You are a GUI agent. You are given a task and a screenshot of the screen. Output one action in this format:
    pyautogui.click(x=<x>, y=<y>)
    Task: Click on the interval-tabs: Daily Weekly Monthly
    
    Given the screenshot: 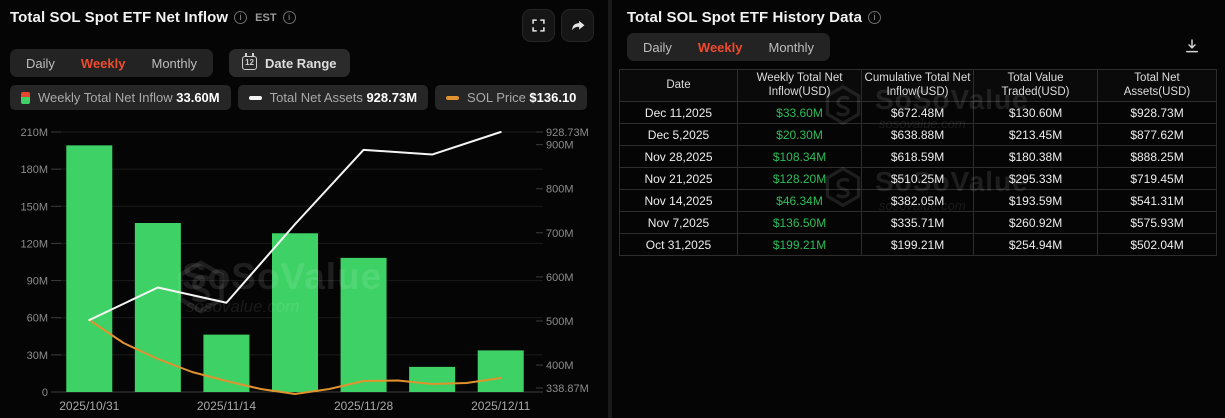 What is the action you would take?
    pyautogui.click(x=112, y=63)
    